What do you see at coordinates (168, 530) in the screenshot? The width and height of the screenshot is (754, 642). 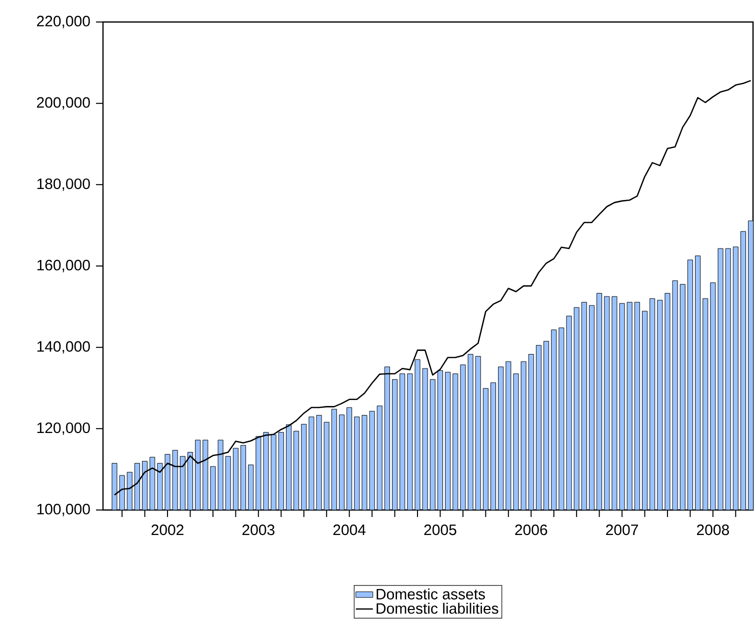 I see `x-tick-label: 2002` at bounding box center [168, 530].